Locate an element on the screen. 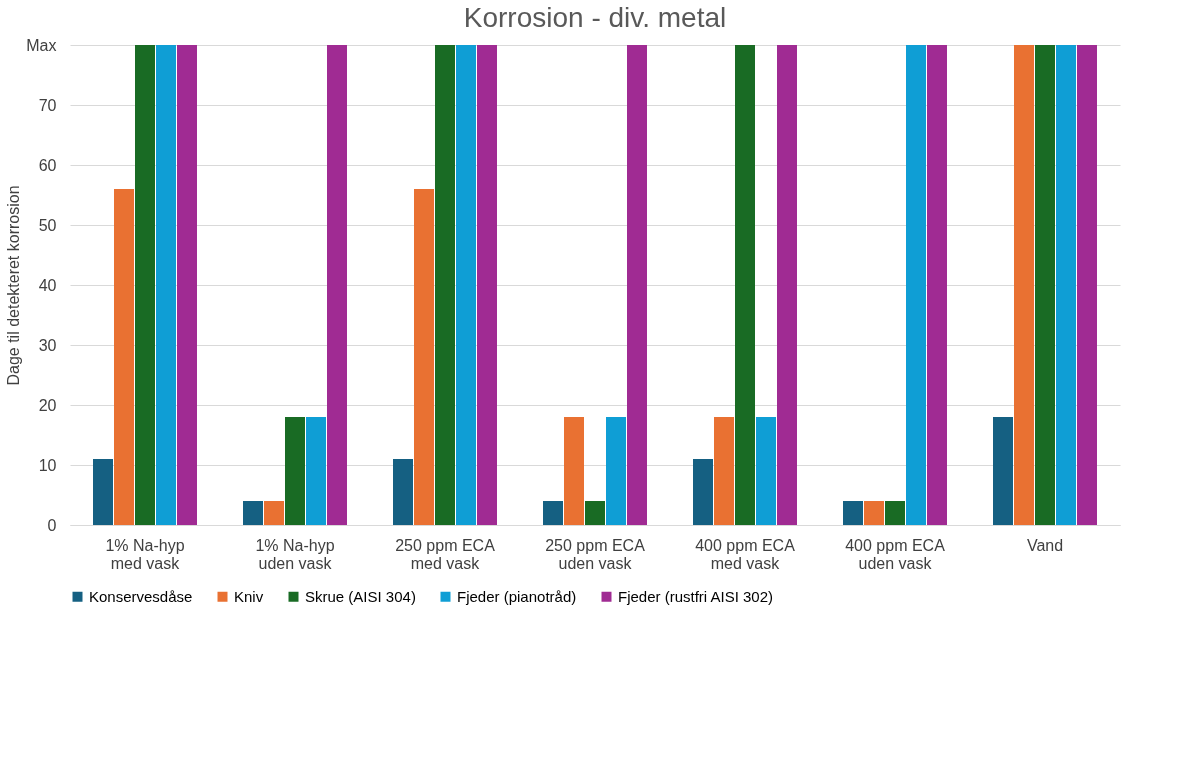 This screenshot has height=783, width=1179. legend-label: Kniv is located at coordinates (249, 596).